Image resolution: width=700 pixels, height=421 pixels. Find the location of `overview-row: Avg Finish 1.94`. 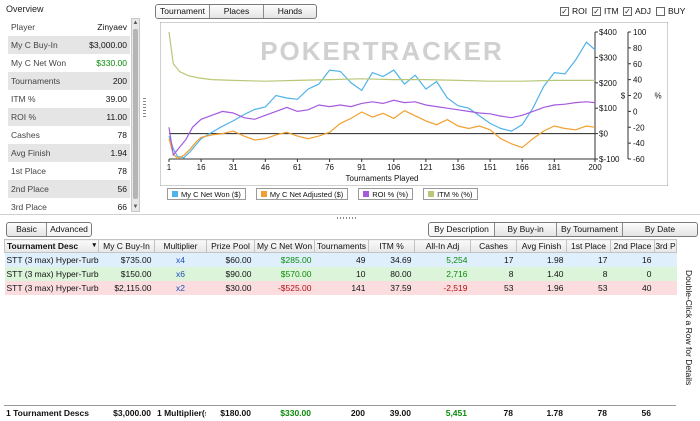

overview-row: Avg Finish 1.94 is located at coordinates (69, 153).